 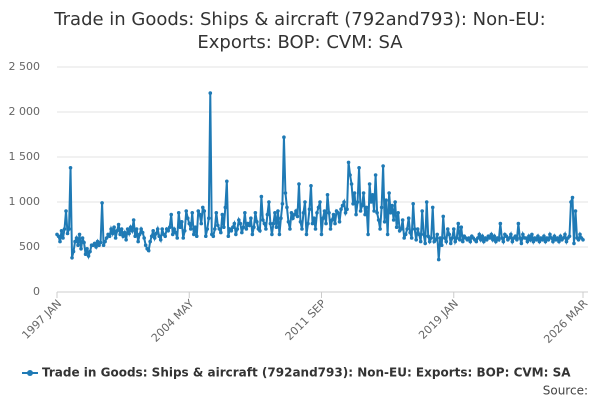 What do you see at coordinates (306, 320) in the screenshot?
I see `x-tick-label: 2011 SEP` at bounding box center [306, 320].